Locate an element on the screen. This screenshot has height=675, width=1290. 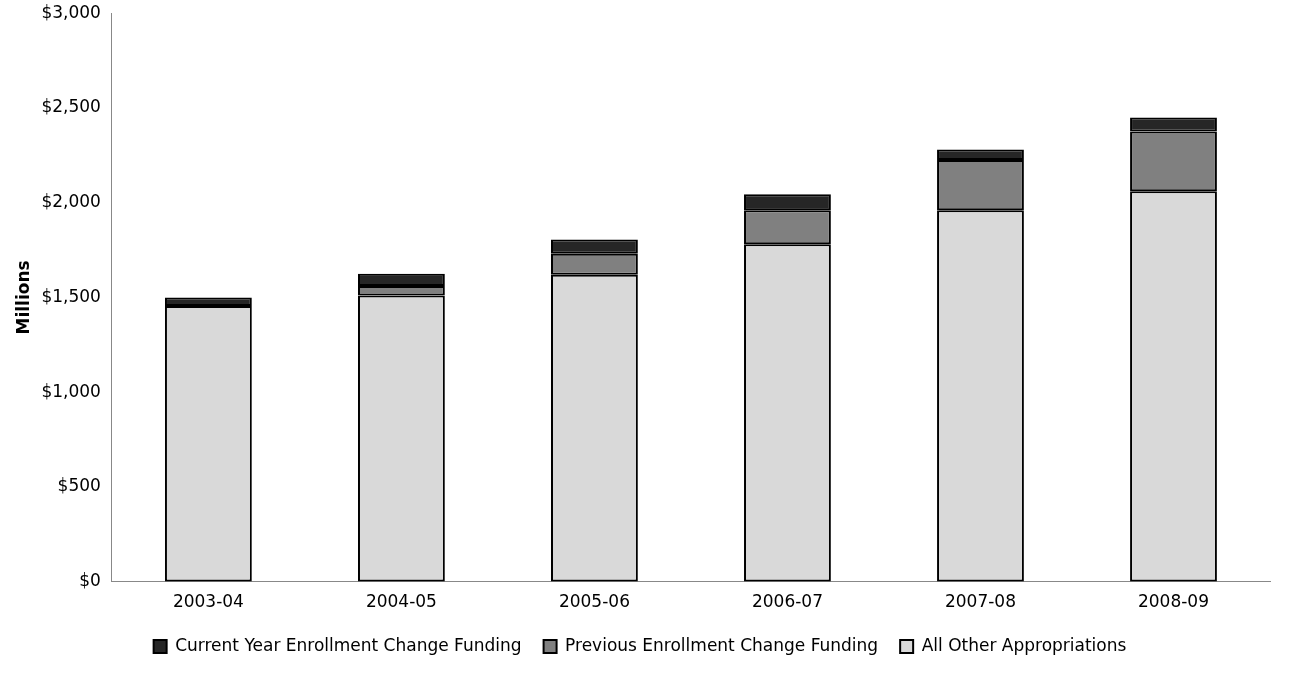
legend-label: All Other Appropriations is located at coordinates (1024, 644).